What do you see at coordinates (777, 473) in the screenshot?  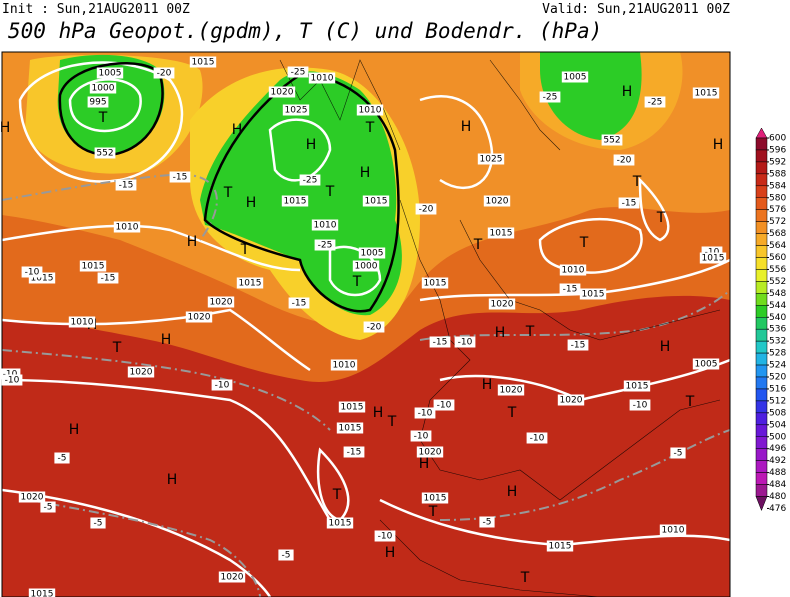 I see `colorbar-label: 488` at bounding box center [777, 473].